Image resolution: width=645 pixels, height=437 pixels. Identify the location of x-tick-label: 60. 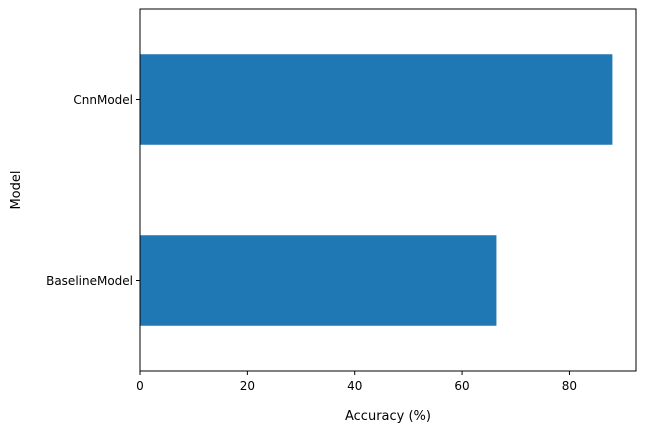
(461, 386).